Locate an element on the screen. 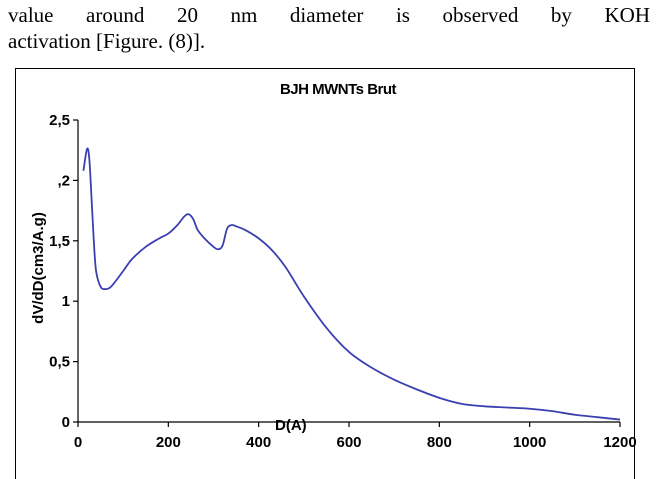  paper-text-line-2: activation [Figure. (8)]. is located at coordinates (107, 41).